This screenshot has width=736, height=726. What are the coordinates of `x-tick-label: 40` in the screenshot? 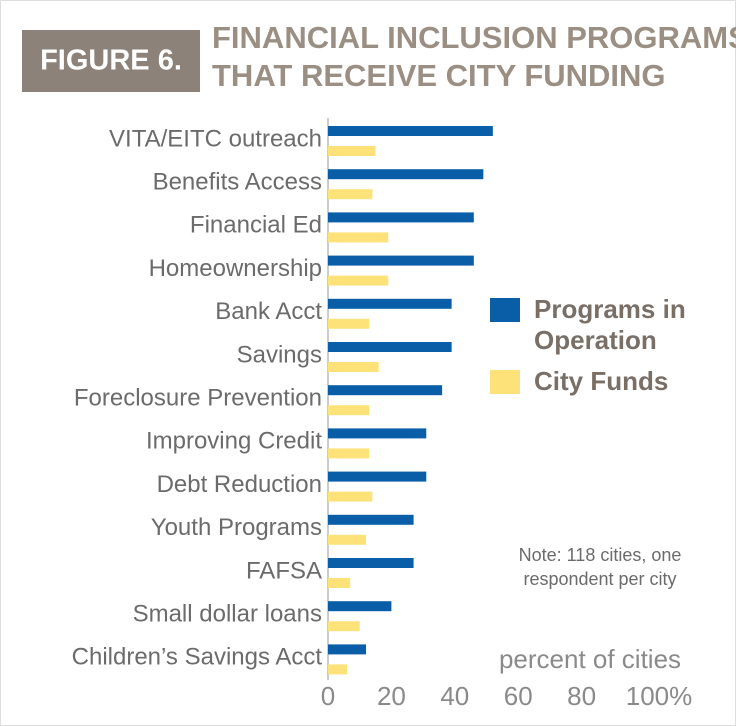 It's located at (454, 696).